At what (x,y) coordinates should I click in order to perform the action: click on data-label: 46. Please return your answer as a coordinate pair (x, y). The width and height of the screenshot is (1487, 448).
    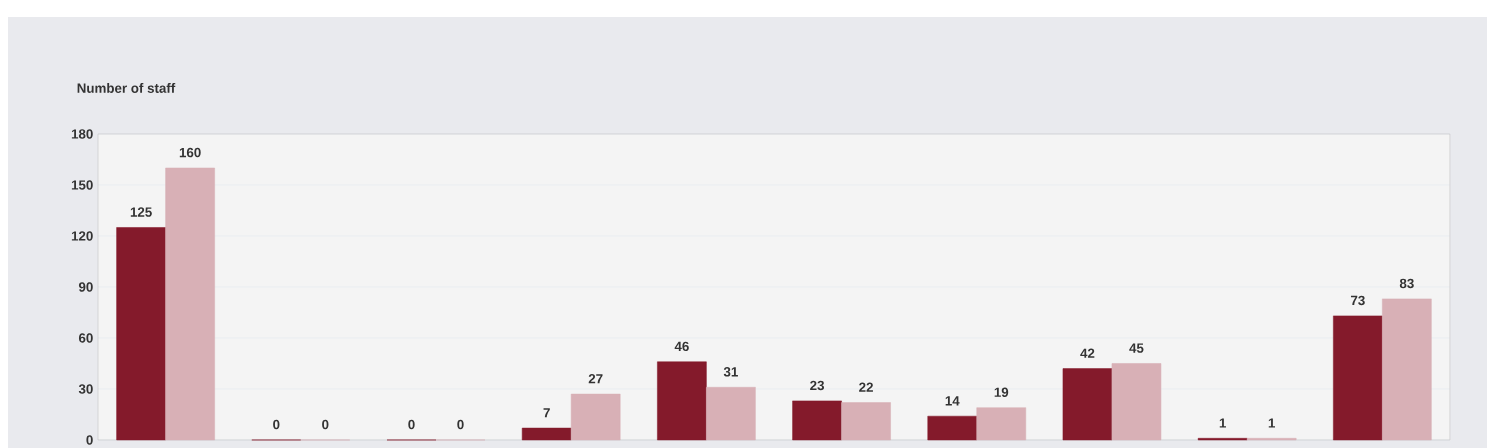
    Looking at the image, I should click on (681, 346).